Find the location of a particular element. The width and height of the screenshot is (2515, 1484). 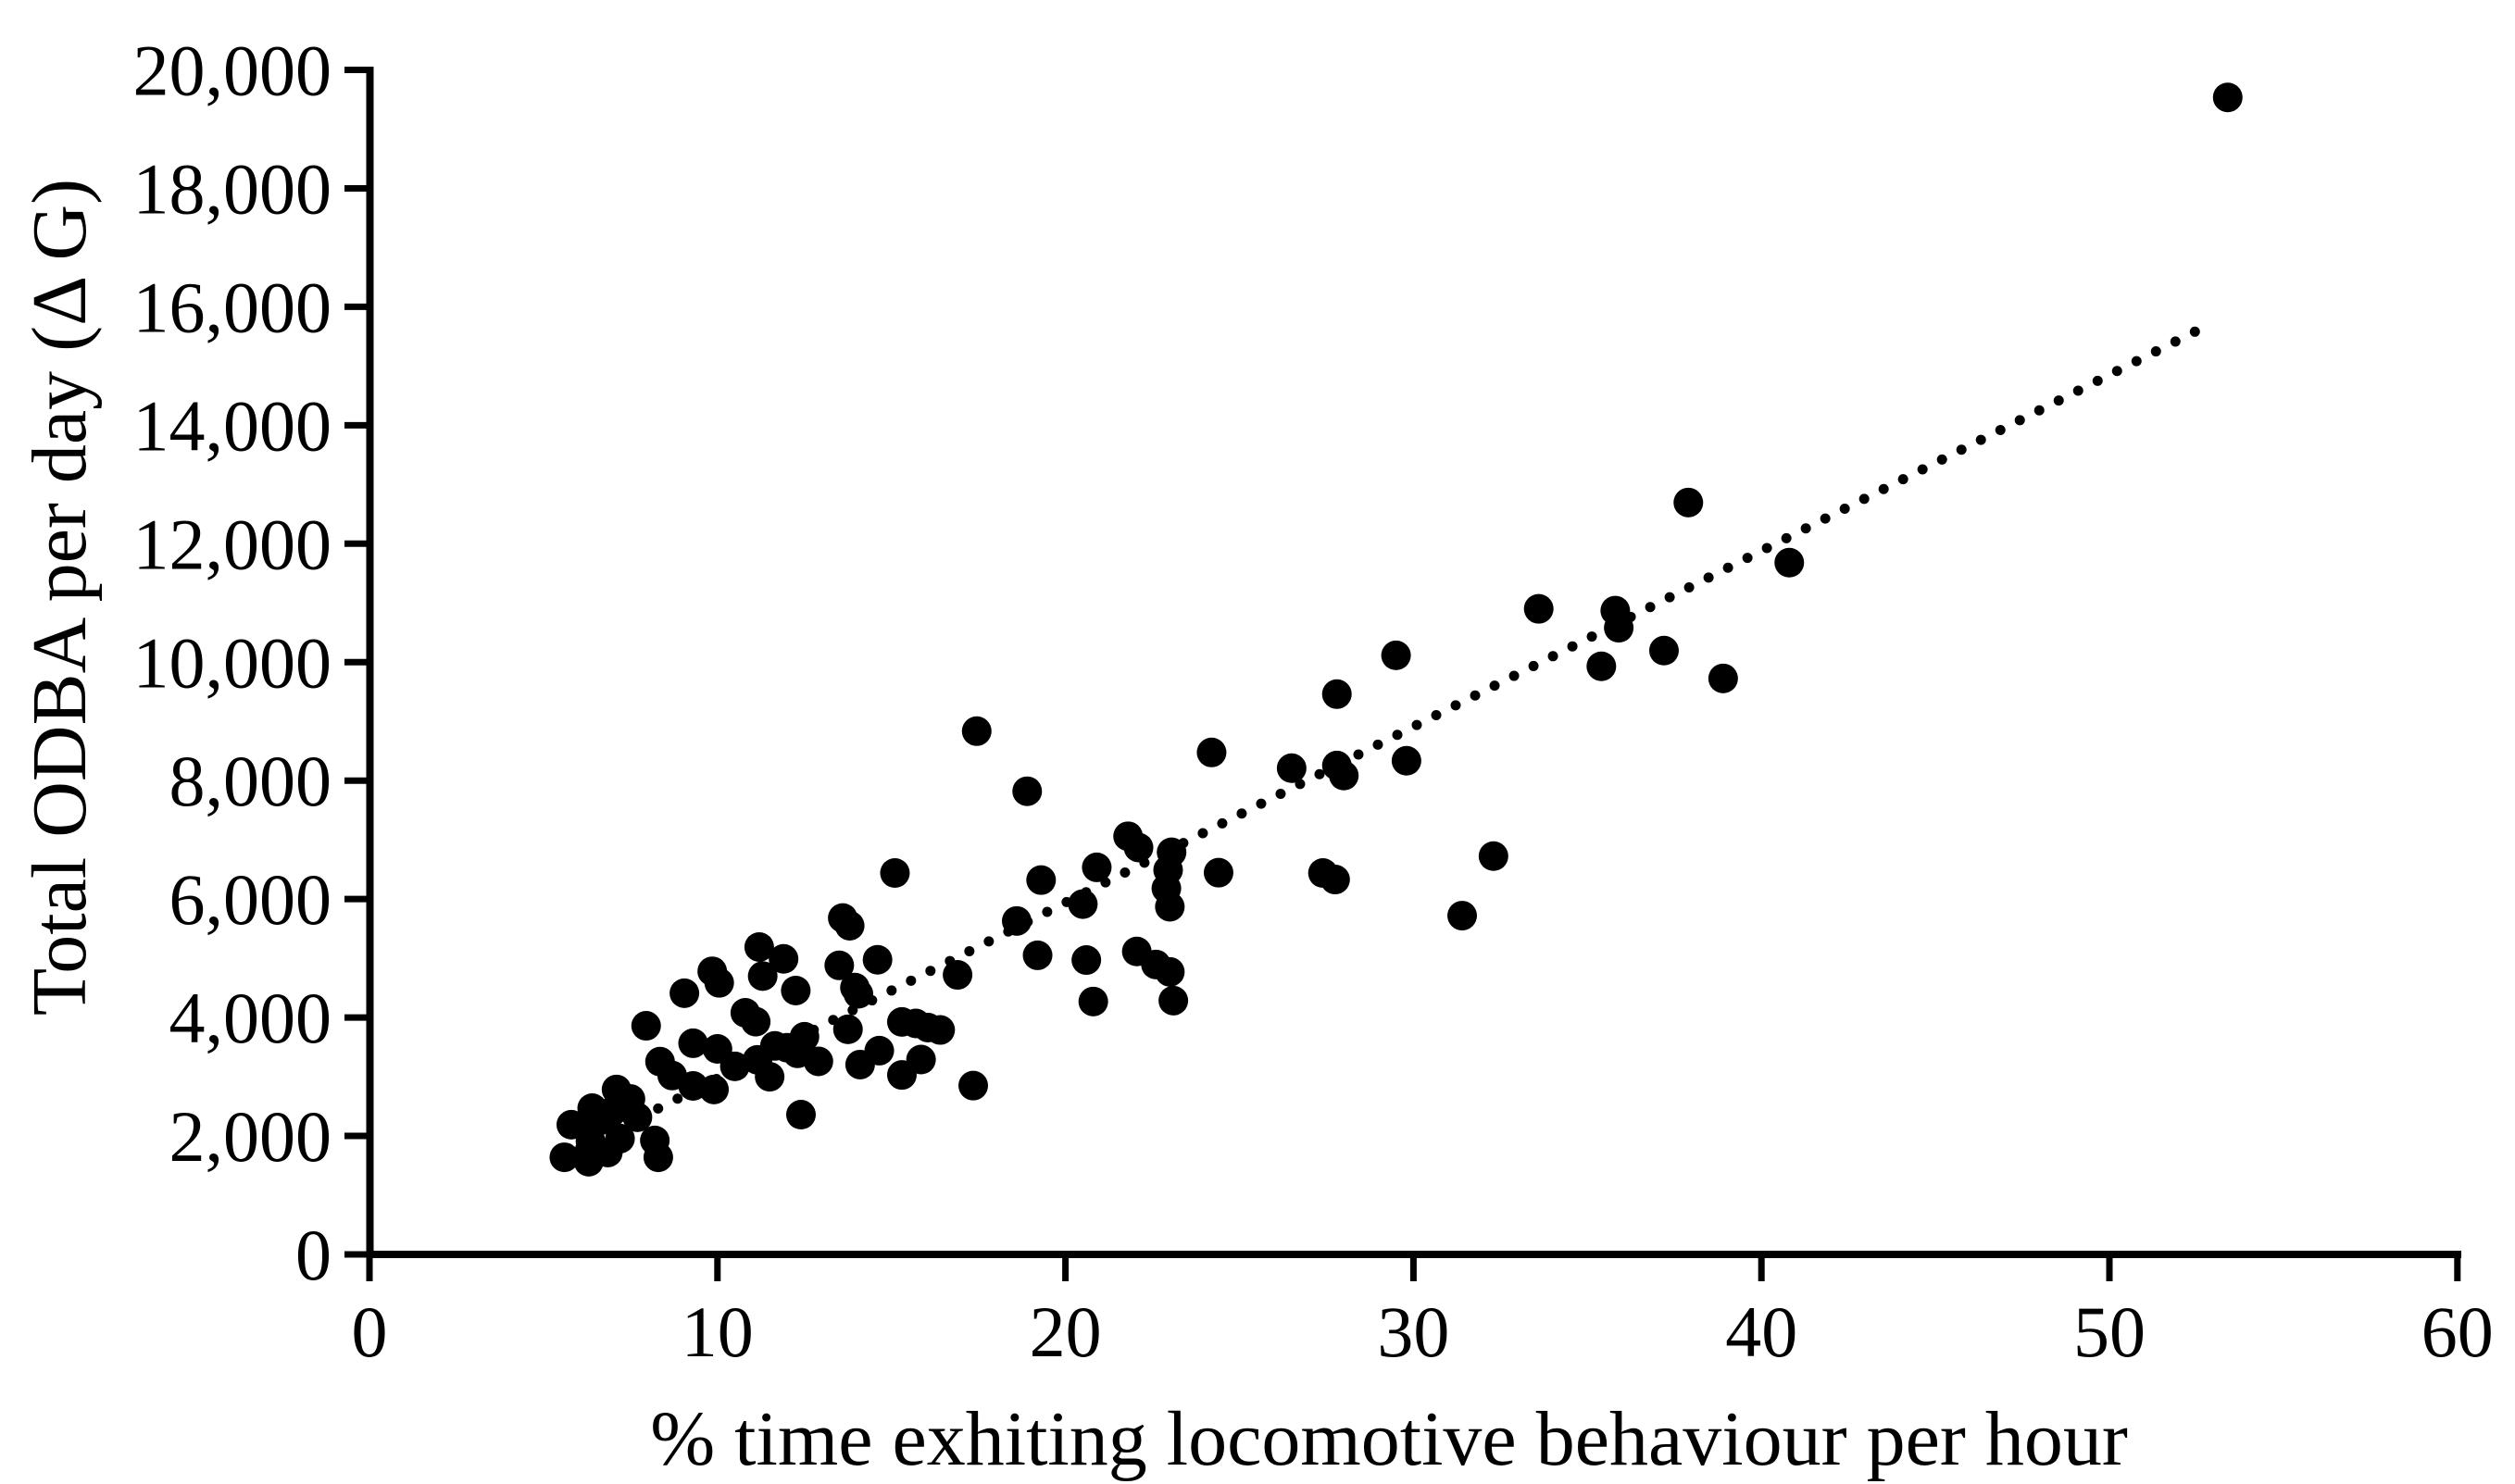

x-tick-label: 50 is located at coordinates (2109, 1331).